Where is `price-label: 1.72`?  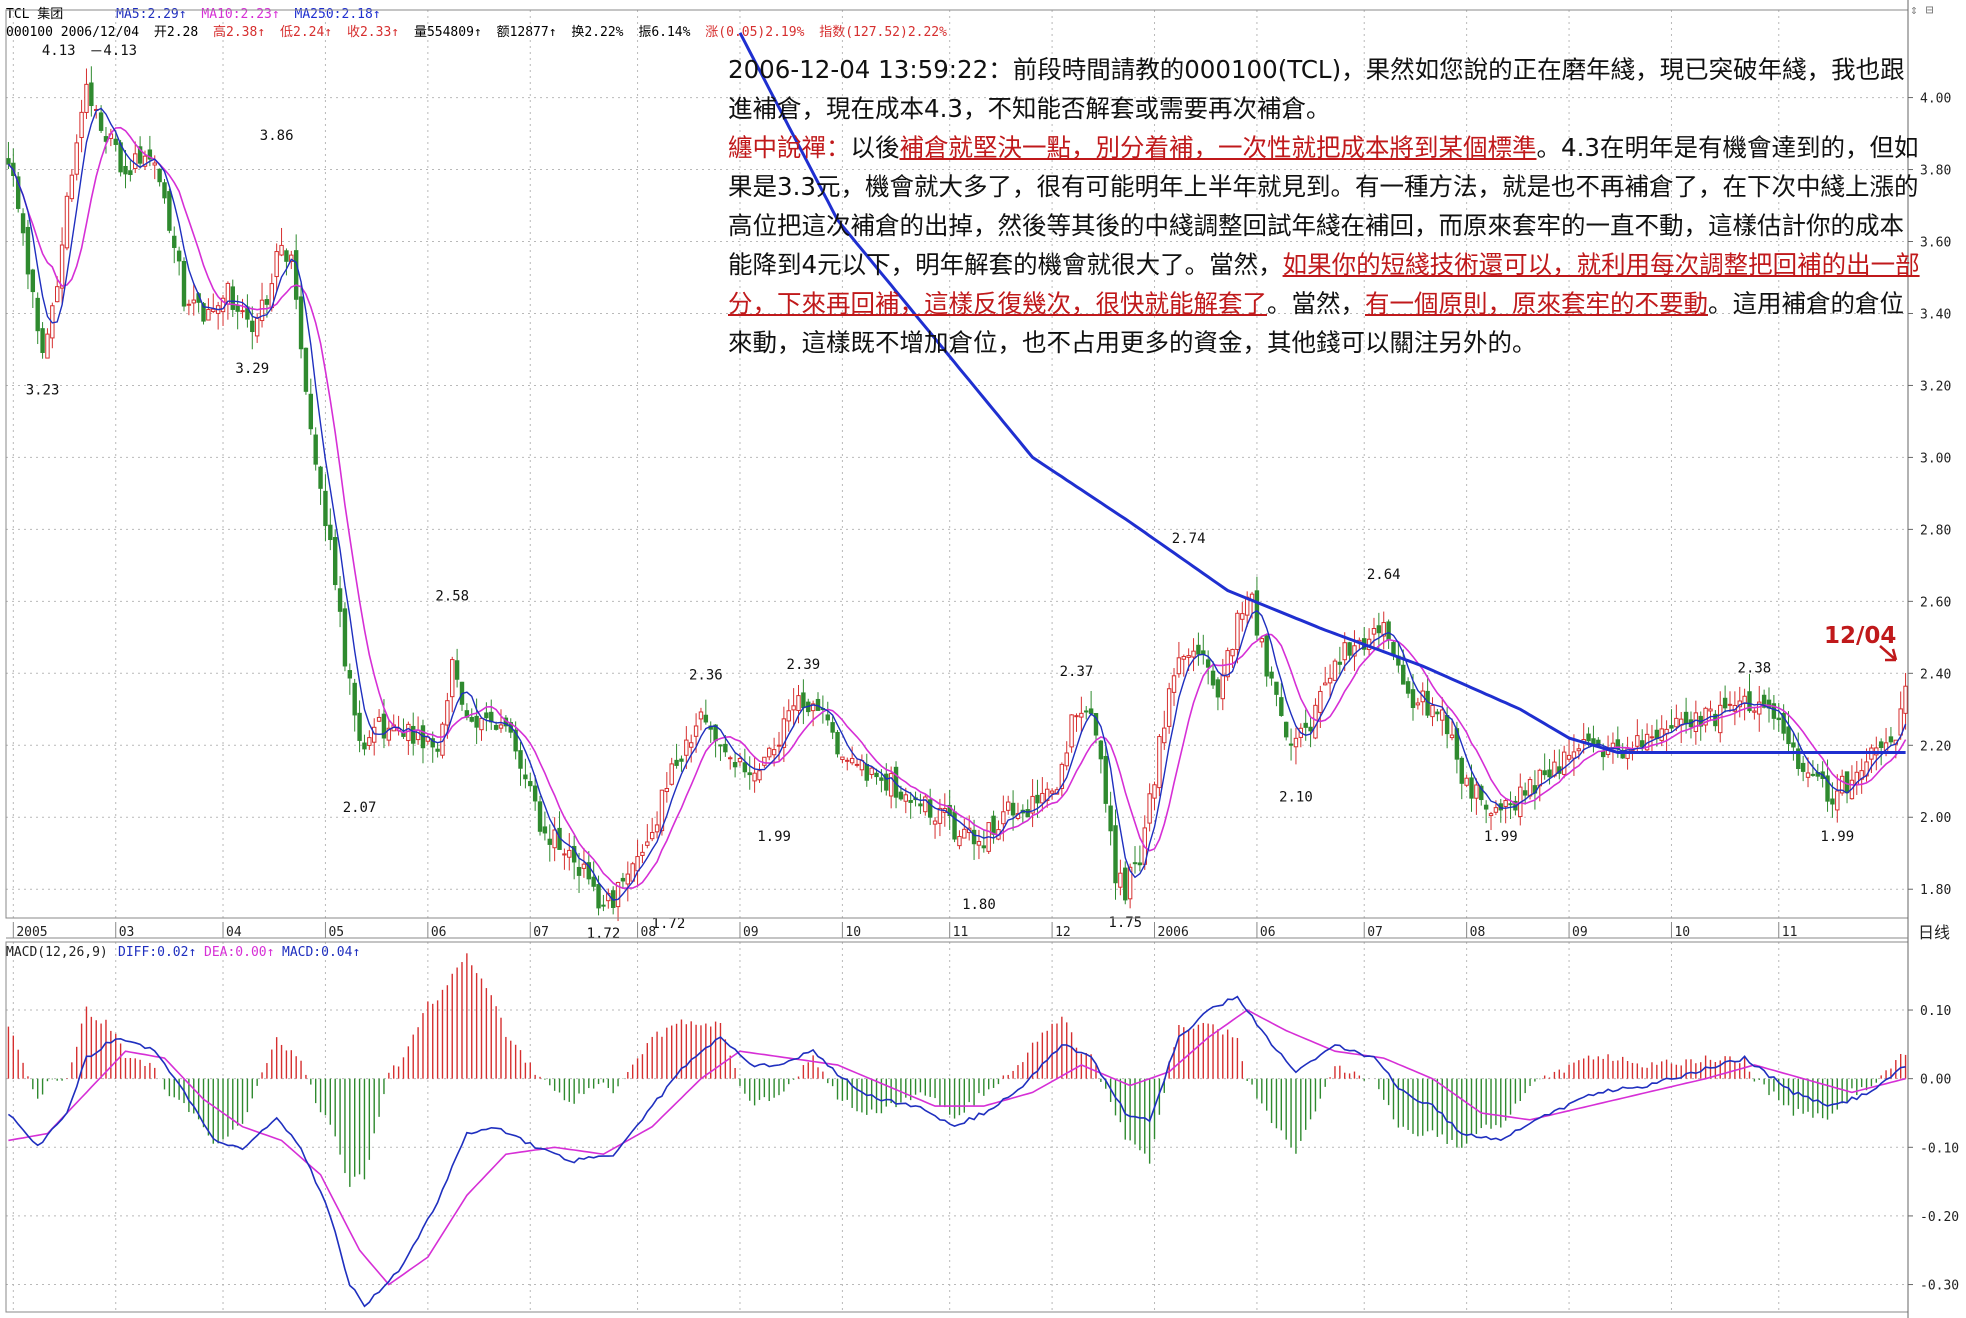
price-label: 1.72 is located at coordinates (604, 934).